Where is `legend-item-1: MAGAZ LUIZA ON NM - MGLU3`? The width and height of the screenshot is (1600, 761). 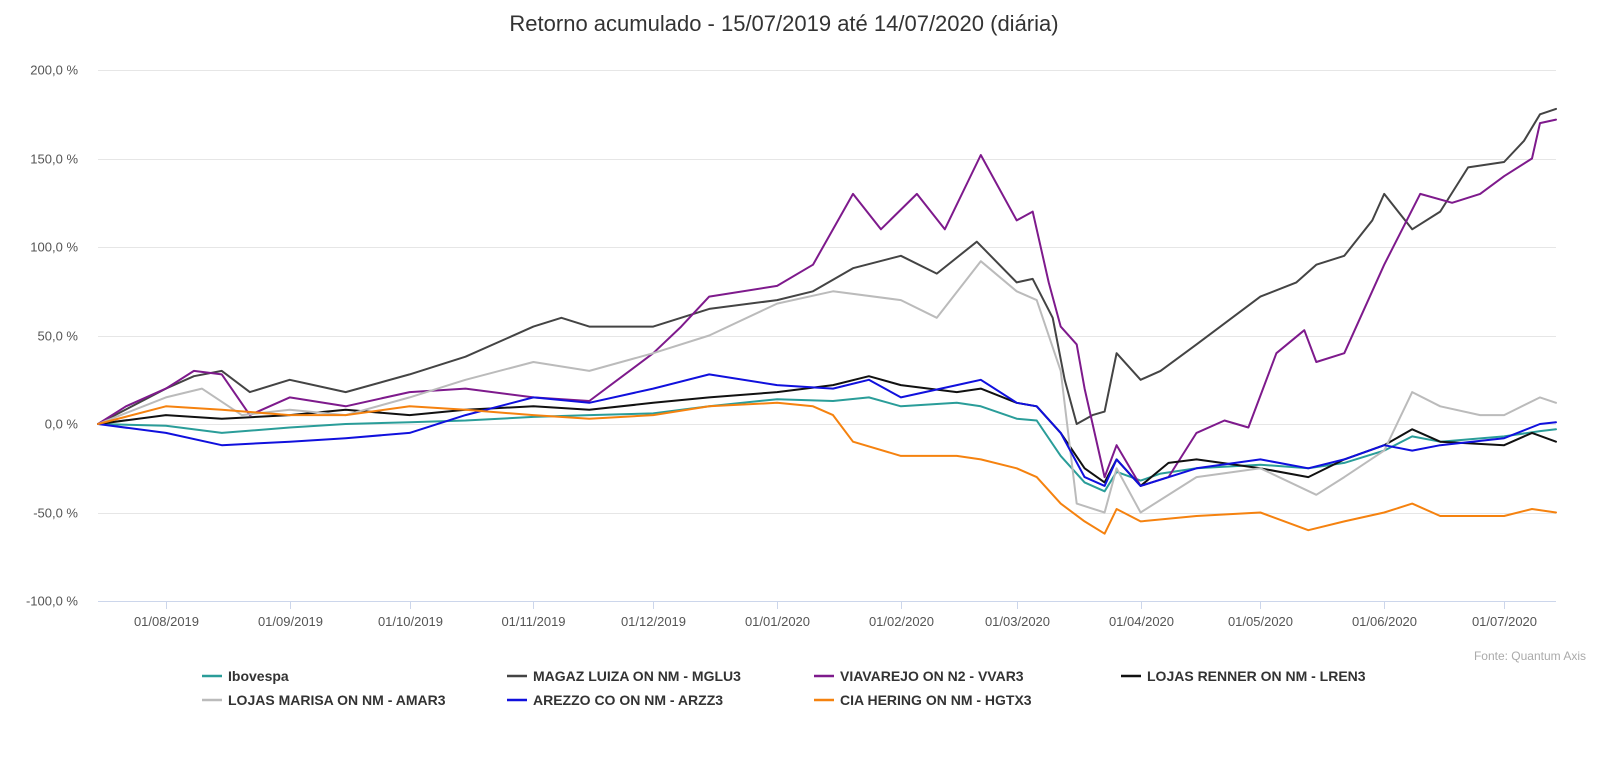
legend-item-1: MAGAZ LUIZA ON NM - MGLU3 is located at coordinates (624, 676).